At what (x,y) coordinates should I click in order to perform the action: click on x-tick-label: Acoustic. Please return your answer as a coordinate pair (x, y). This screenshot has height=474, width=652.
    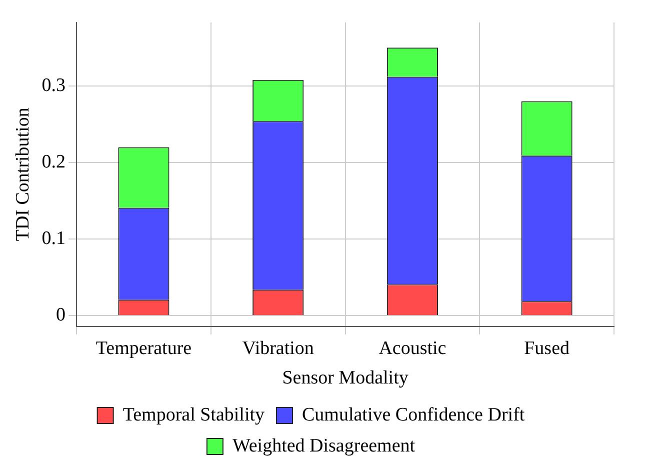
    Looking at the image, I should click on (412, 348).